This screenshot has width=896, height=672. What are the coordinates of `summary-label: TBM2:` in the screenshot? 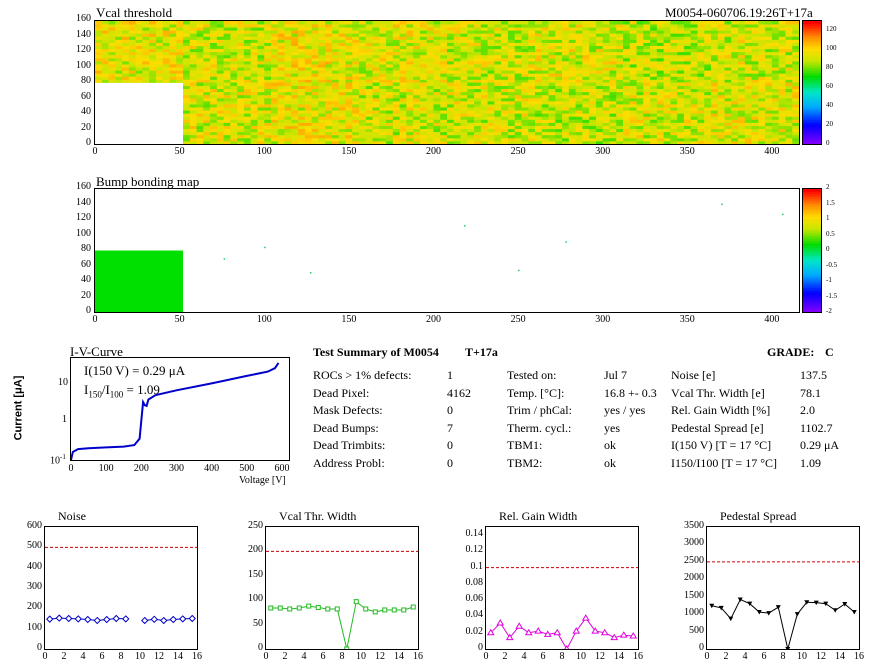 It's located at (525, 462).